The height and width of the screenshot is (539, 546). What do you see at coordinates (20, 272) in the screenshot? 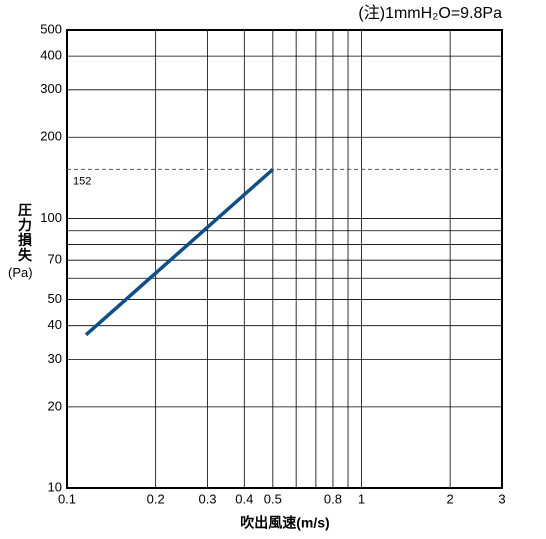
I see `y-axis-unit: (Pa)` at bounding box center [20, 272].